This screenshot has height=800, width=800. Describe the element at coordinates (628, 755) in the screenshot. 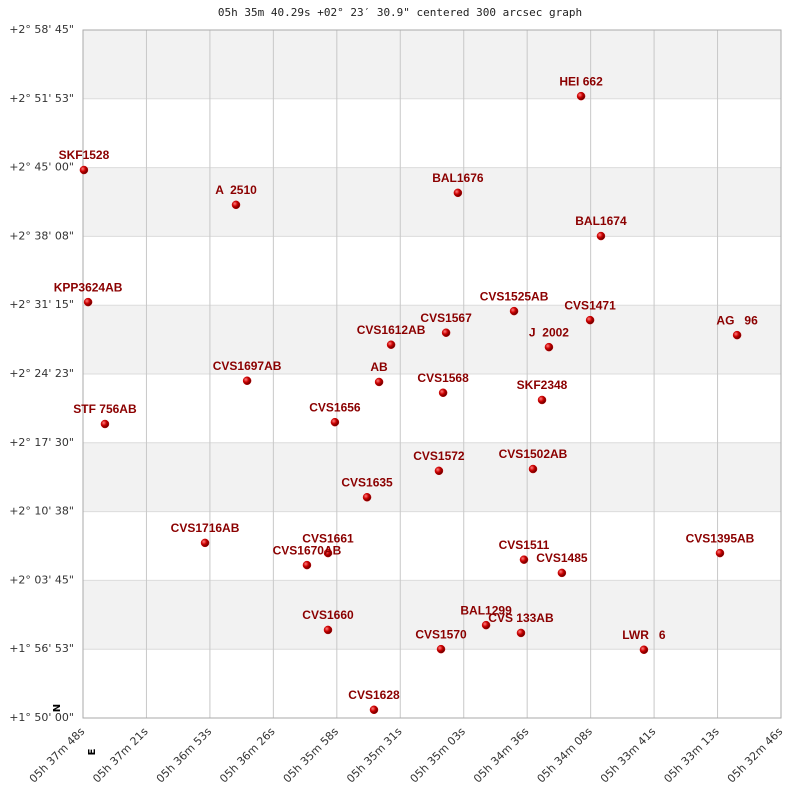

I see `x-tick-label: 05h 33m 41s` at that location.